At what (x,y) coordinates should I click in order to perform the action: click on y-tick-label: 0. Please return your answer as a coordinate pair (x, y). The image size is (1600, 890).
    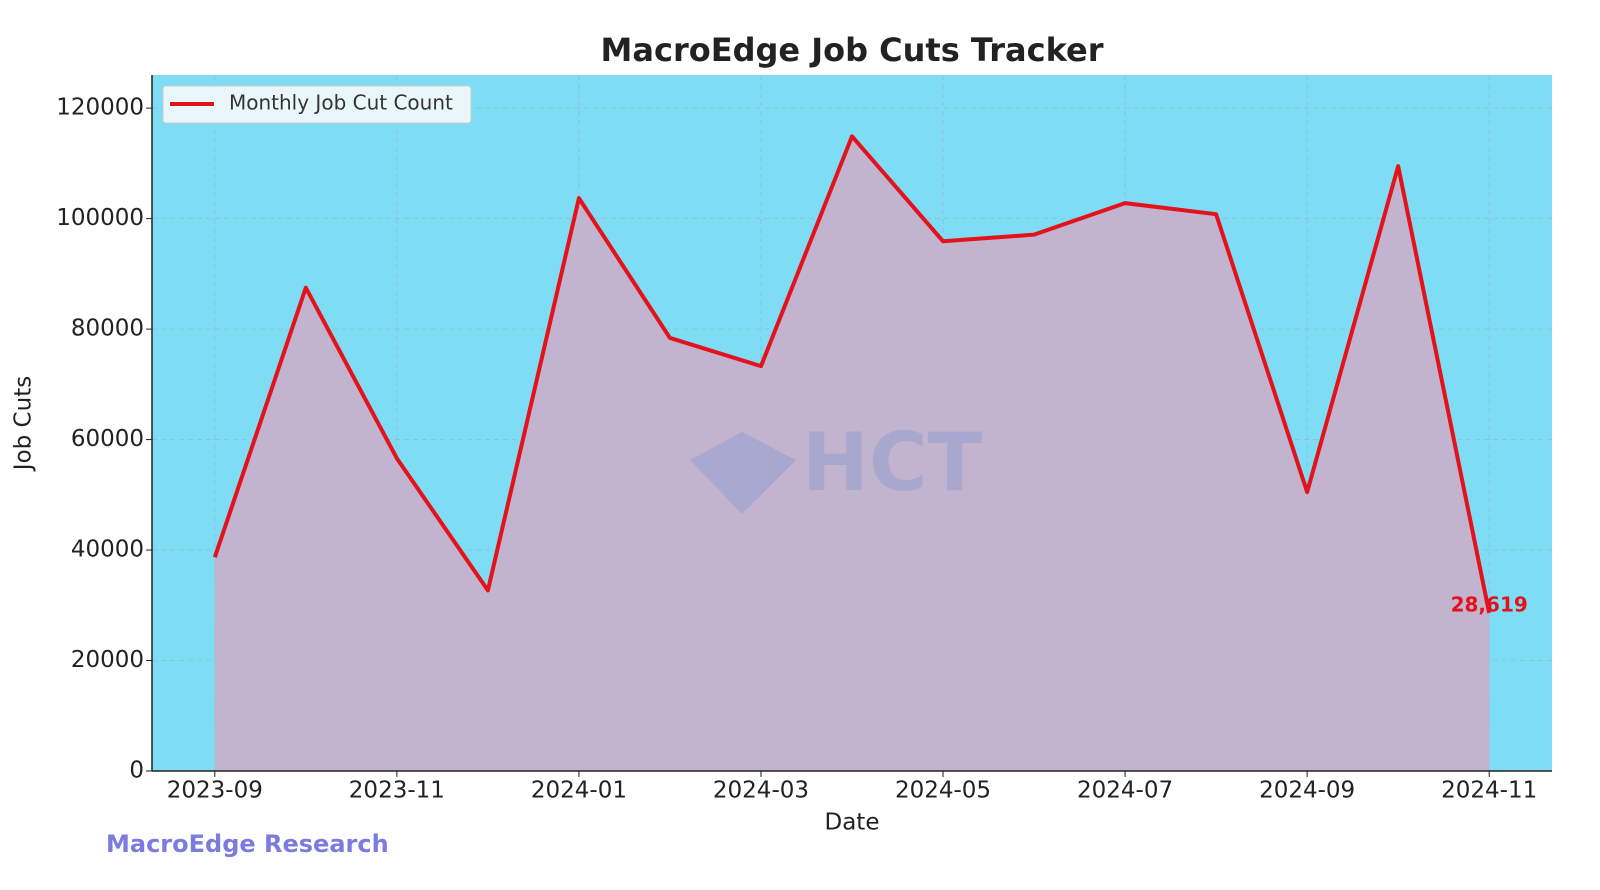
    Looking at the image, I should click on (136, 771).